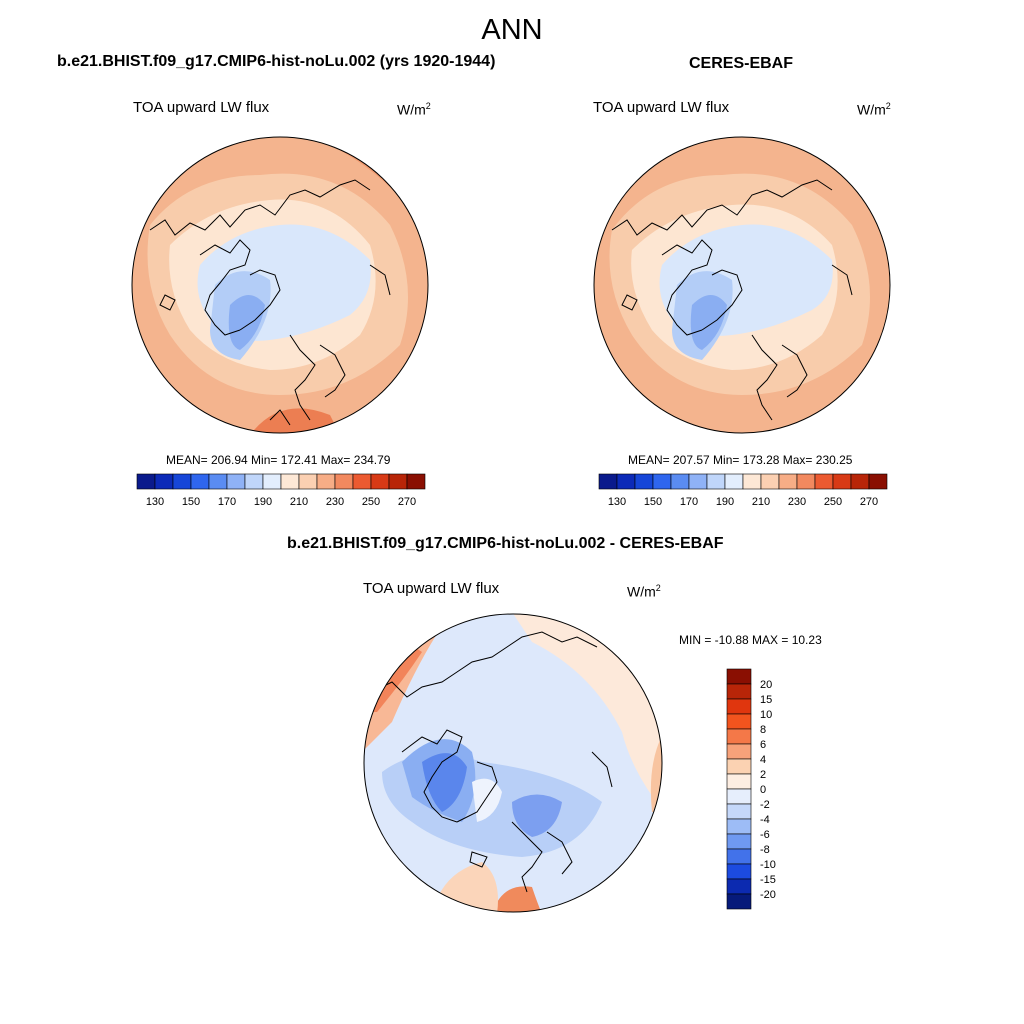  I want to click on colorbar-tick-label: 15, so click(766, 700).